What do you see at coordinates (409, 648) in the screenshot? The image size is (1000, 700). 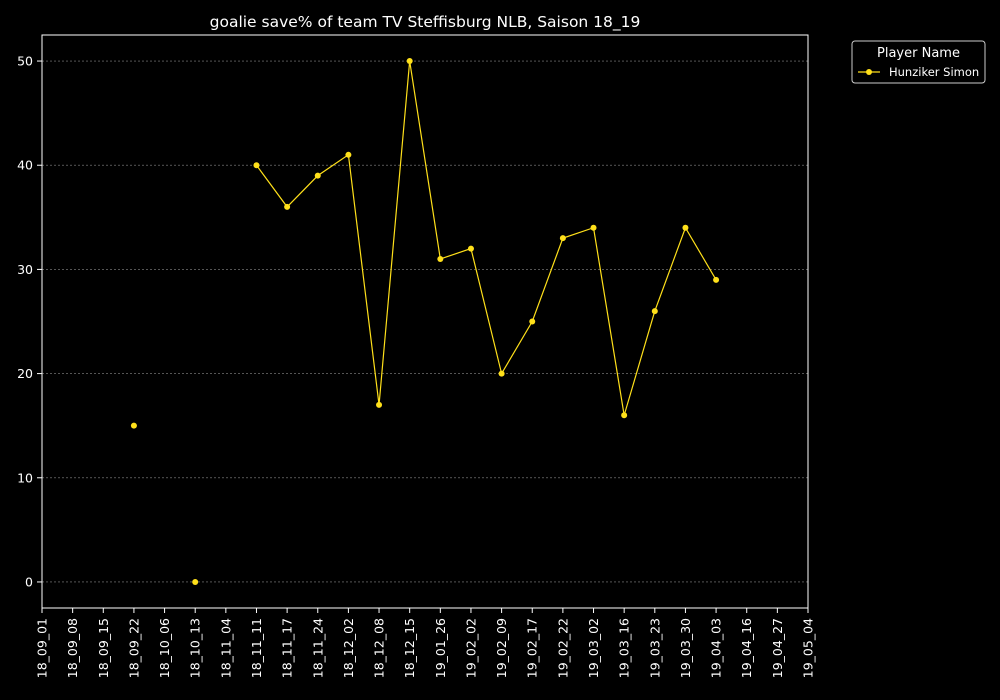 I see `x-tick-label: 18_12_15` at bounding box center [409, 648].